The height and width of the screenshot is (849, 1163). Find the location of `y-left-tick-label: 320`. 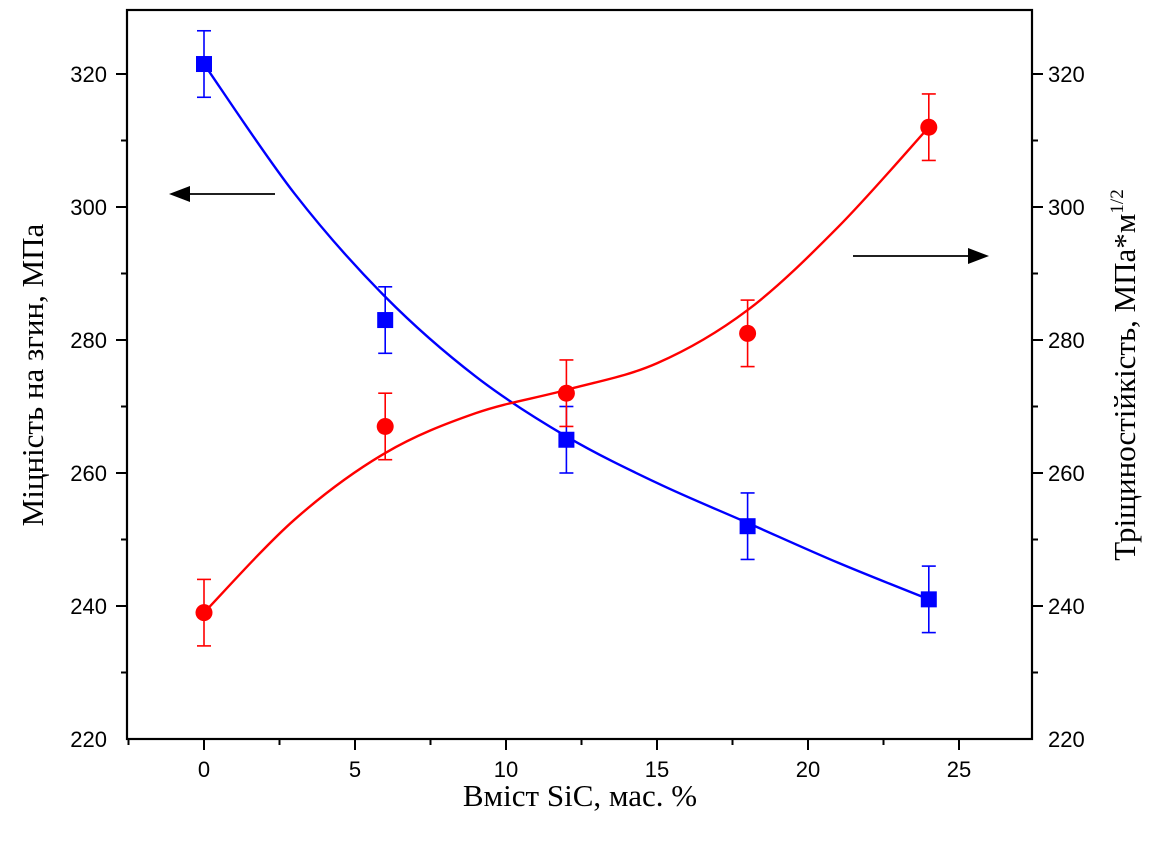

y-left-tick-label: 320 is located at coordinates (88, 74).